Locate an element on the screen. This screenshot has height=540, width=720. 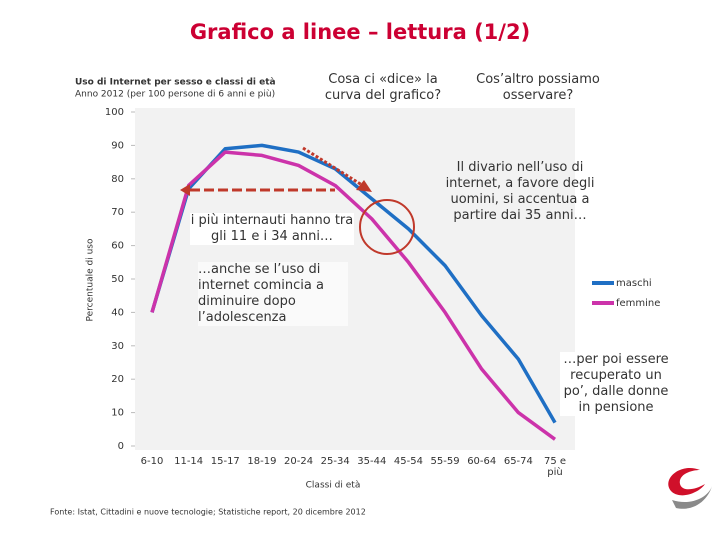
highlight-circle is located at coordinates (387, 227).